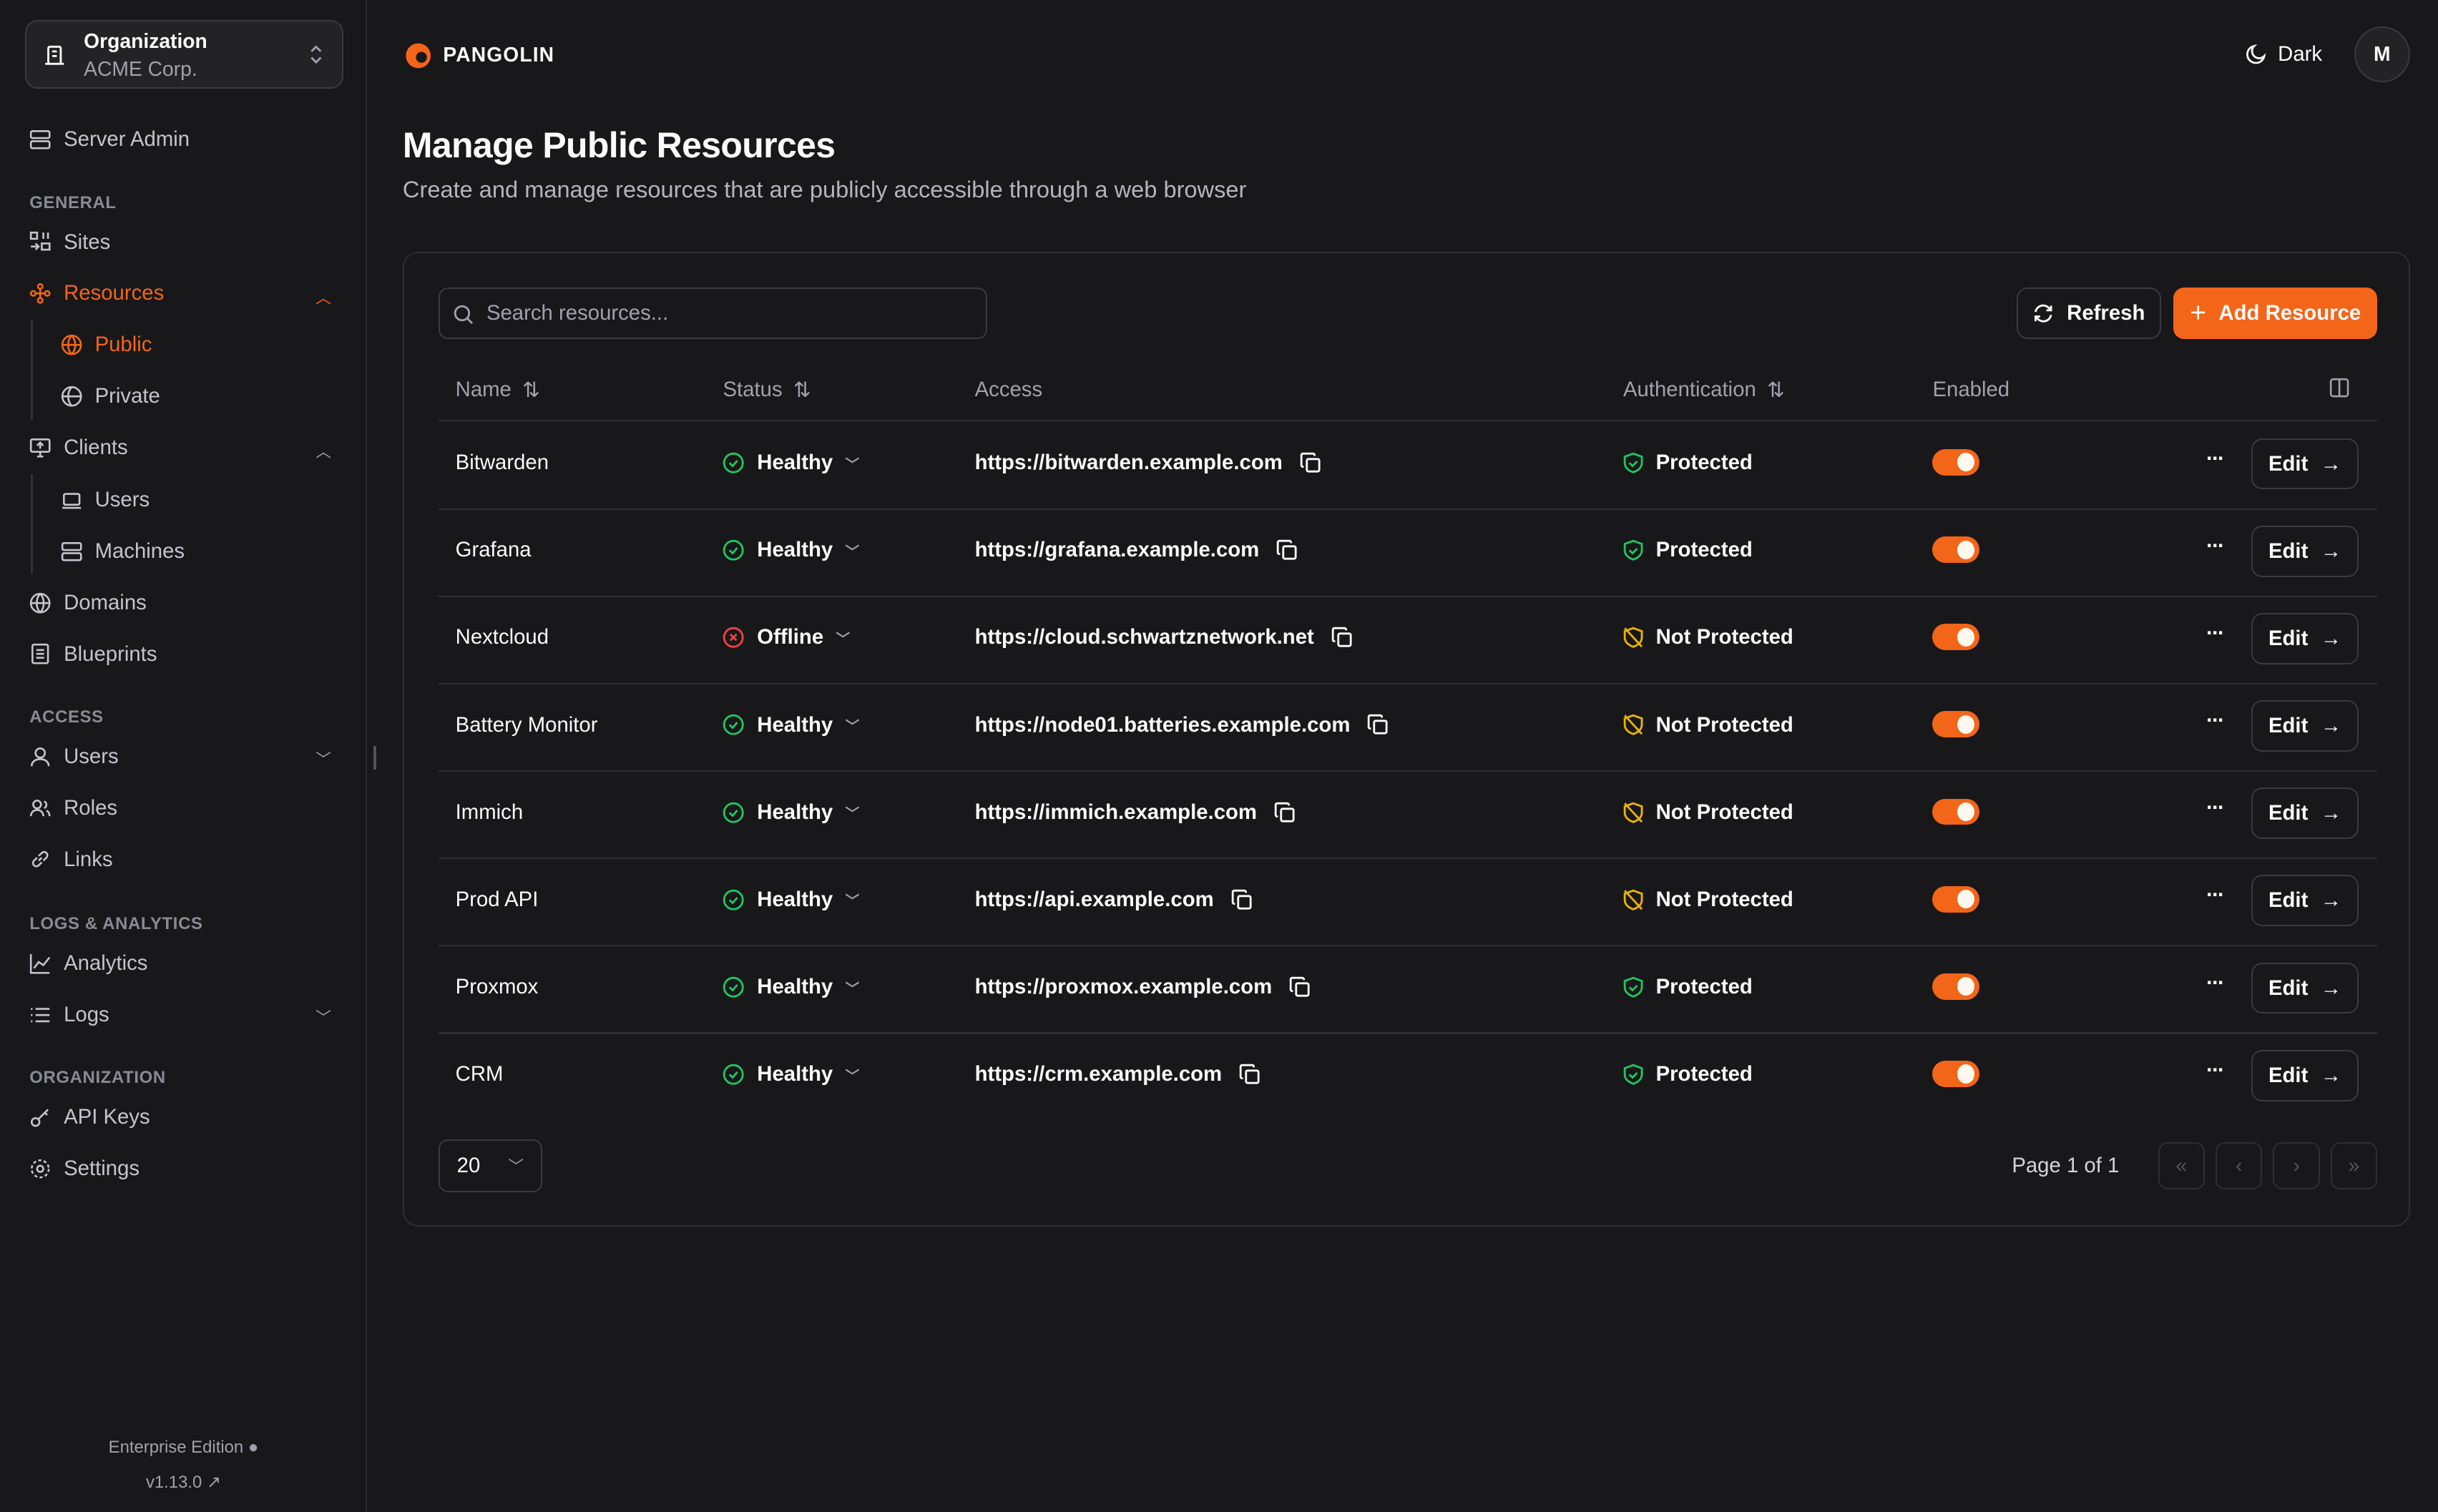 The width and height of the screenshot is (2438, 1512). What do you see at coordinates (88, 963) in the screenshot?
I see `sidebar-item-analytics: Analytics` at bounding box center [88, 963].